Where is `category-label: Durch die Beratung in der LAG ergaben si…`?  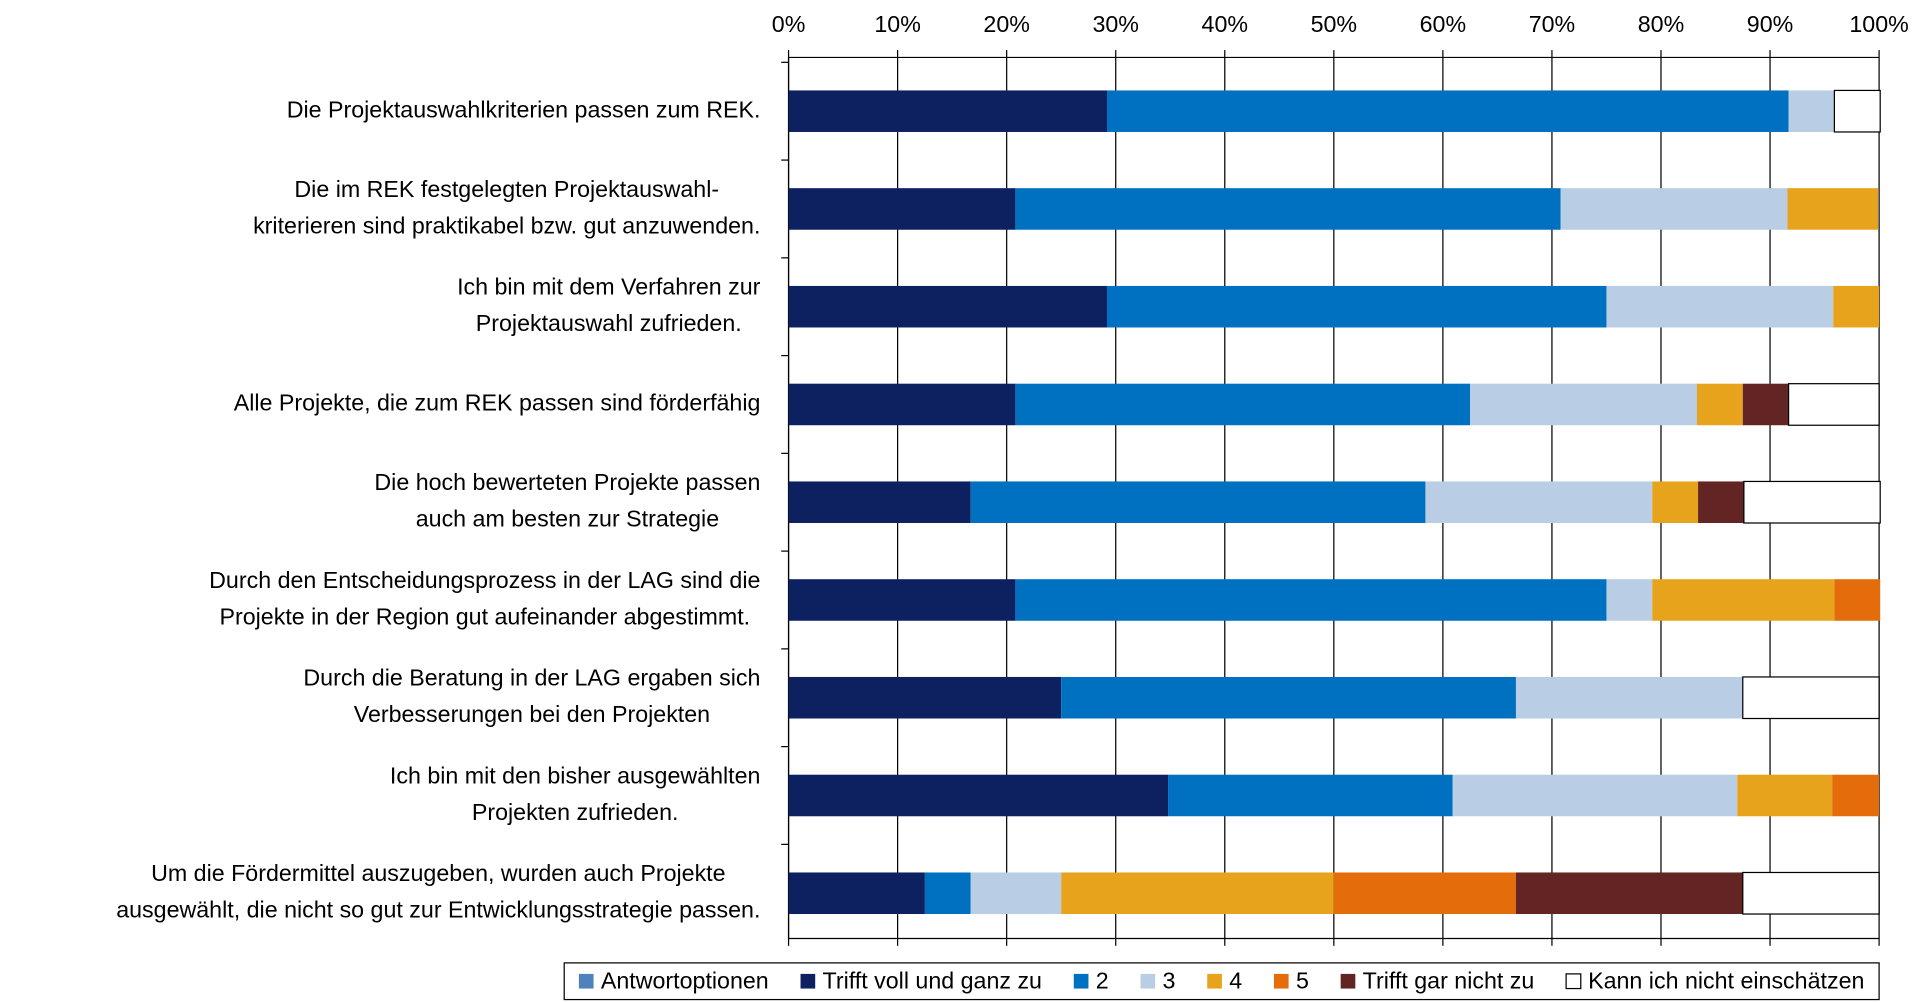 category-label: Durch die Beratung in der LAG ergaben si… is located at coordinates (531, 678).